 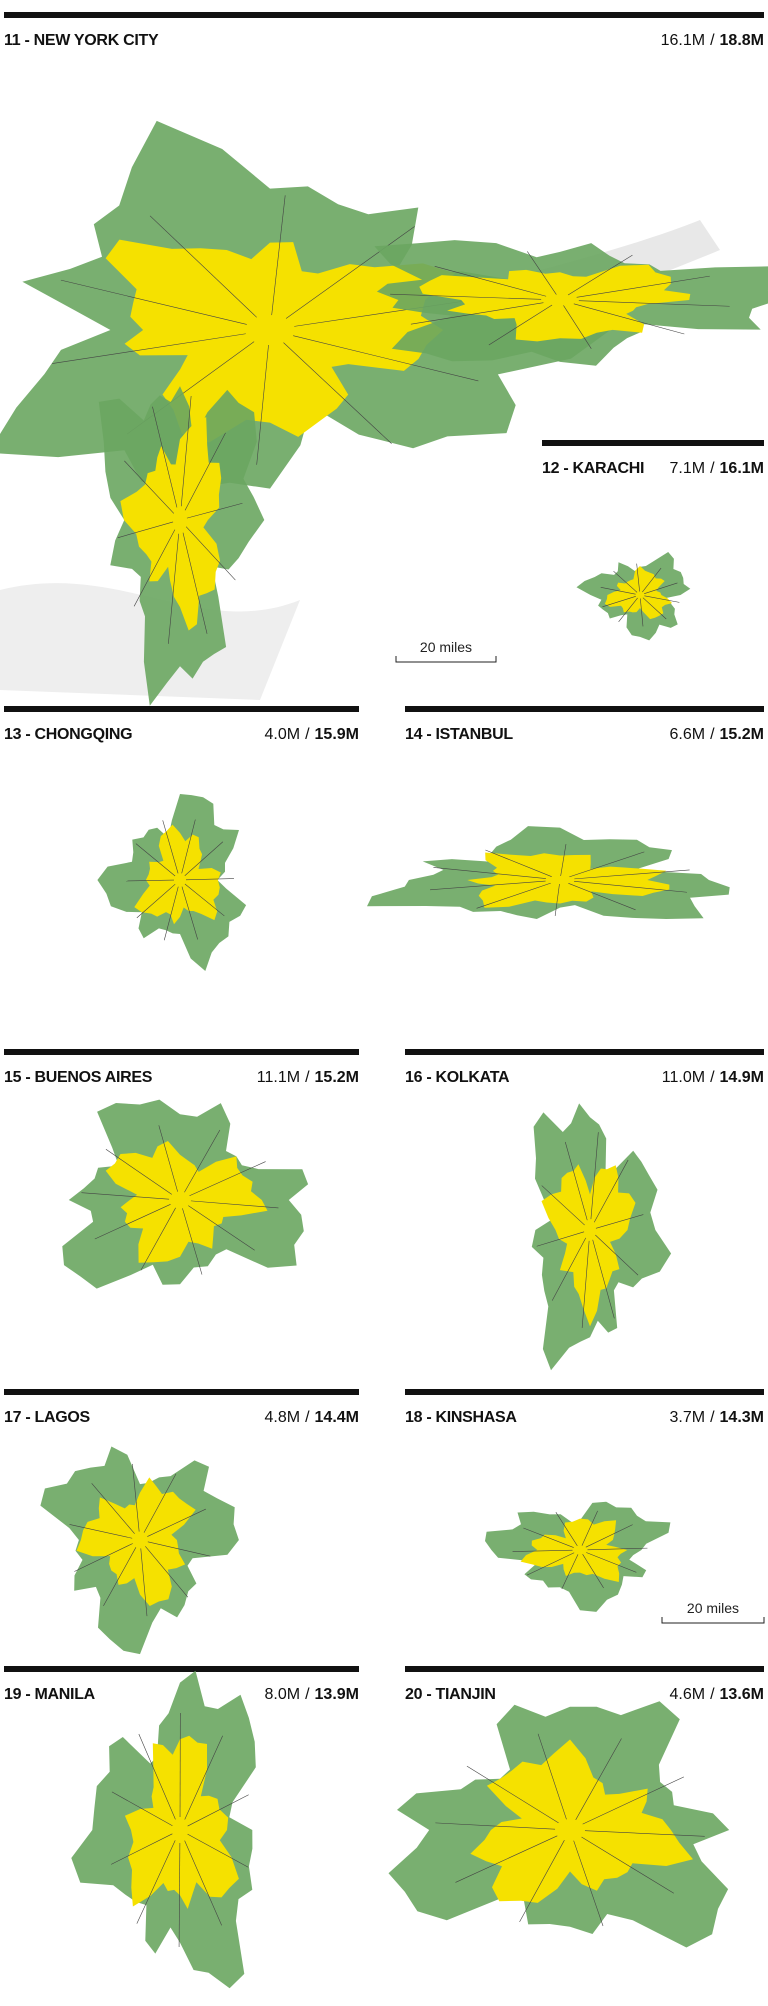 What do you see at coordinates (717, 1417) in the screenshot?
I see `population: 3.7M/ 14.3M` at bounding box center [717, 1417].